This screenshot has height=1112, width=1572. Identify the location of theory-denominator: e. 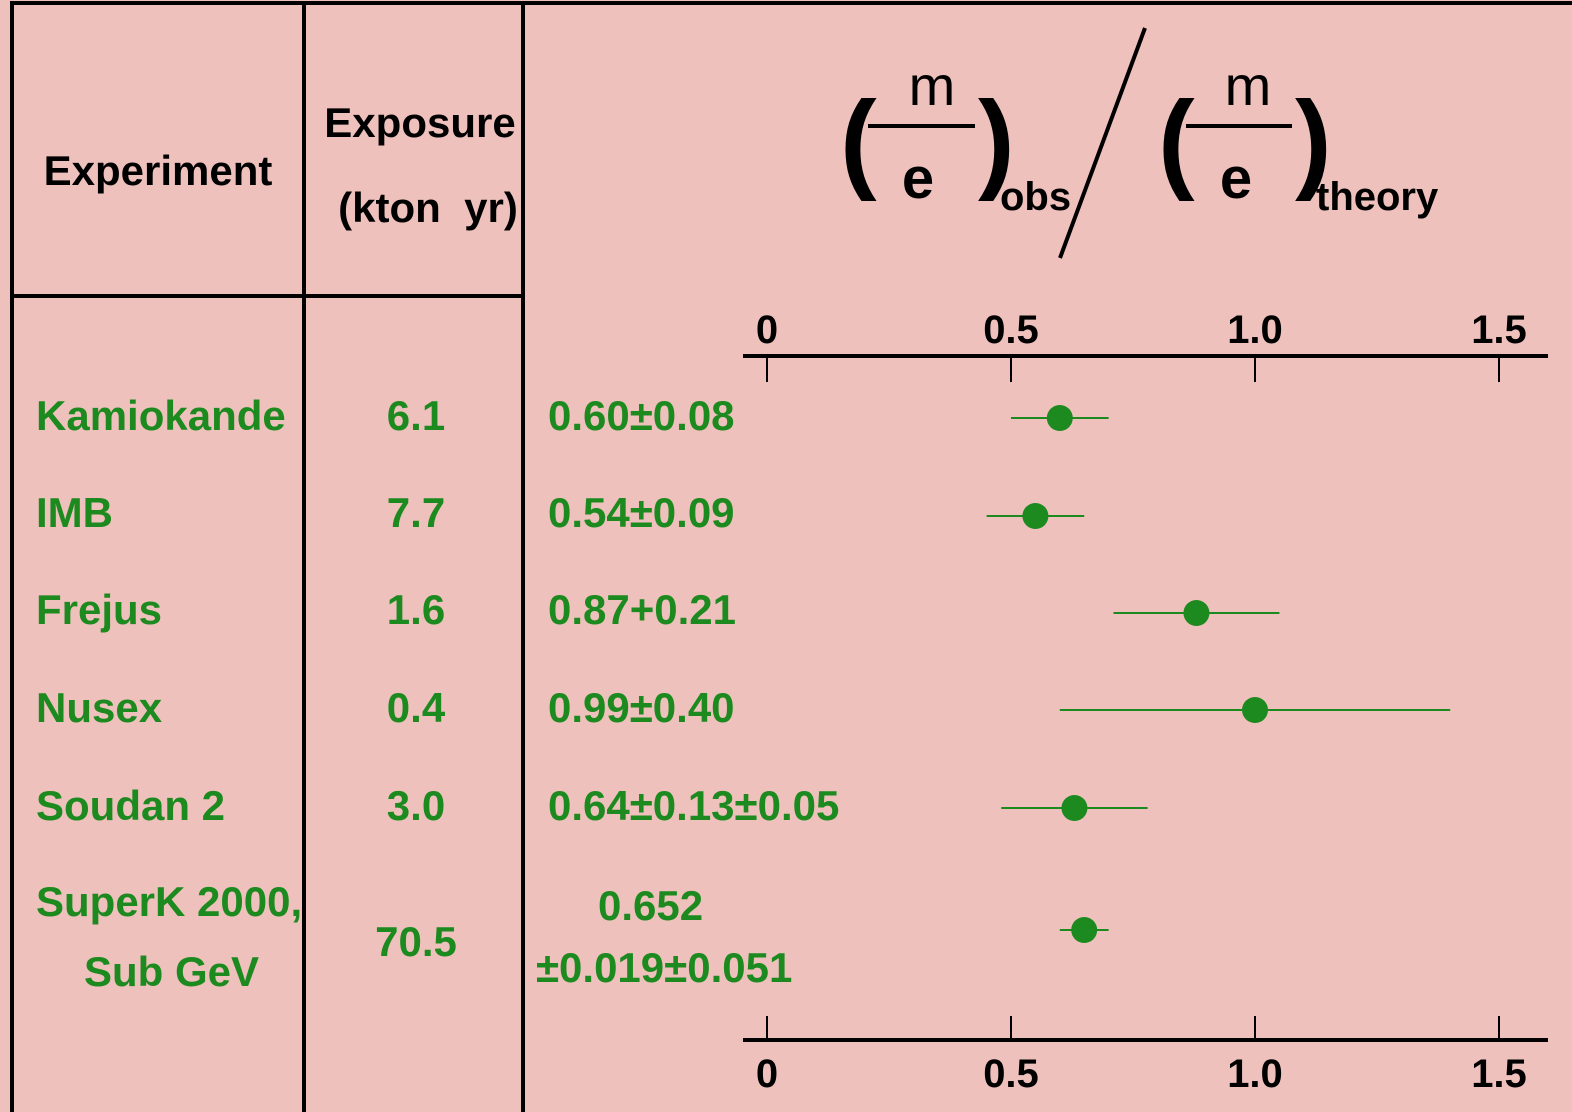
(1236, 178).